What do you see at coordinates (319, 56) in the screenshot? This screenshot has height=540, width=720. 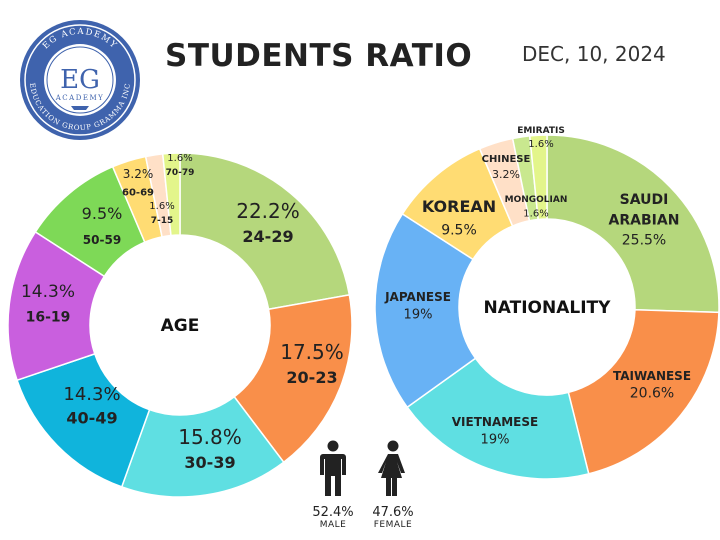 I see `page-title: STUDENTS RATIO` at bounding box center [319, 56].